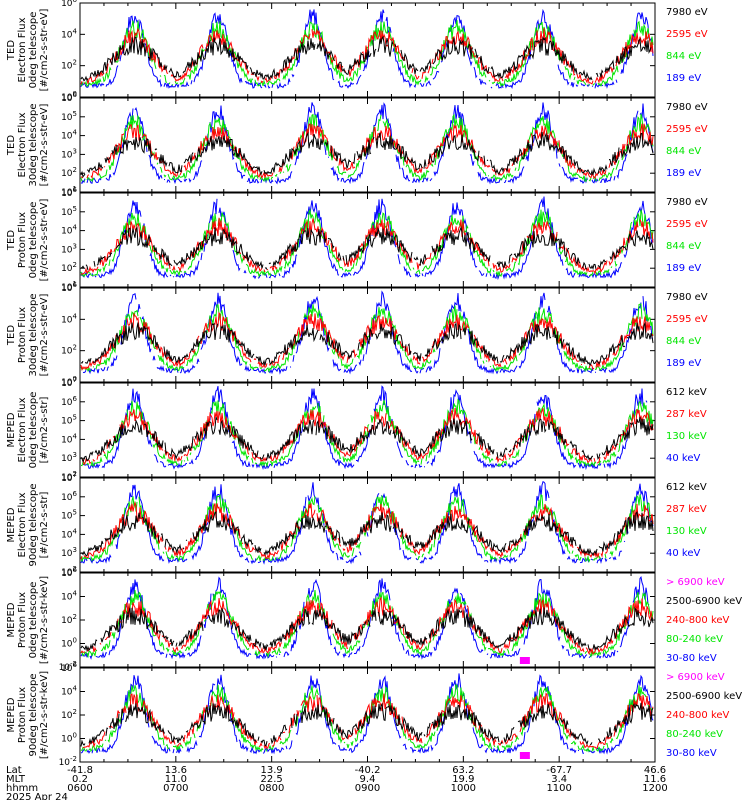 The image size is (750, 800). Describe the element at coordinates (14, 770) in the screenshot. I see `x-axis-row-label: Lat` at that location.